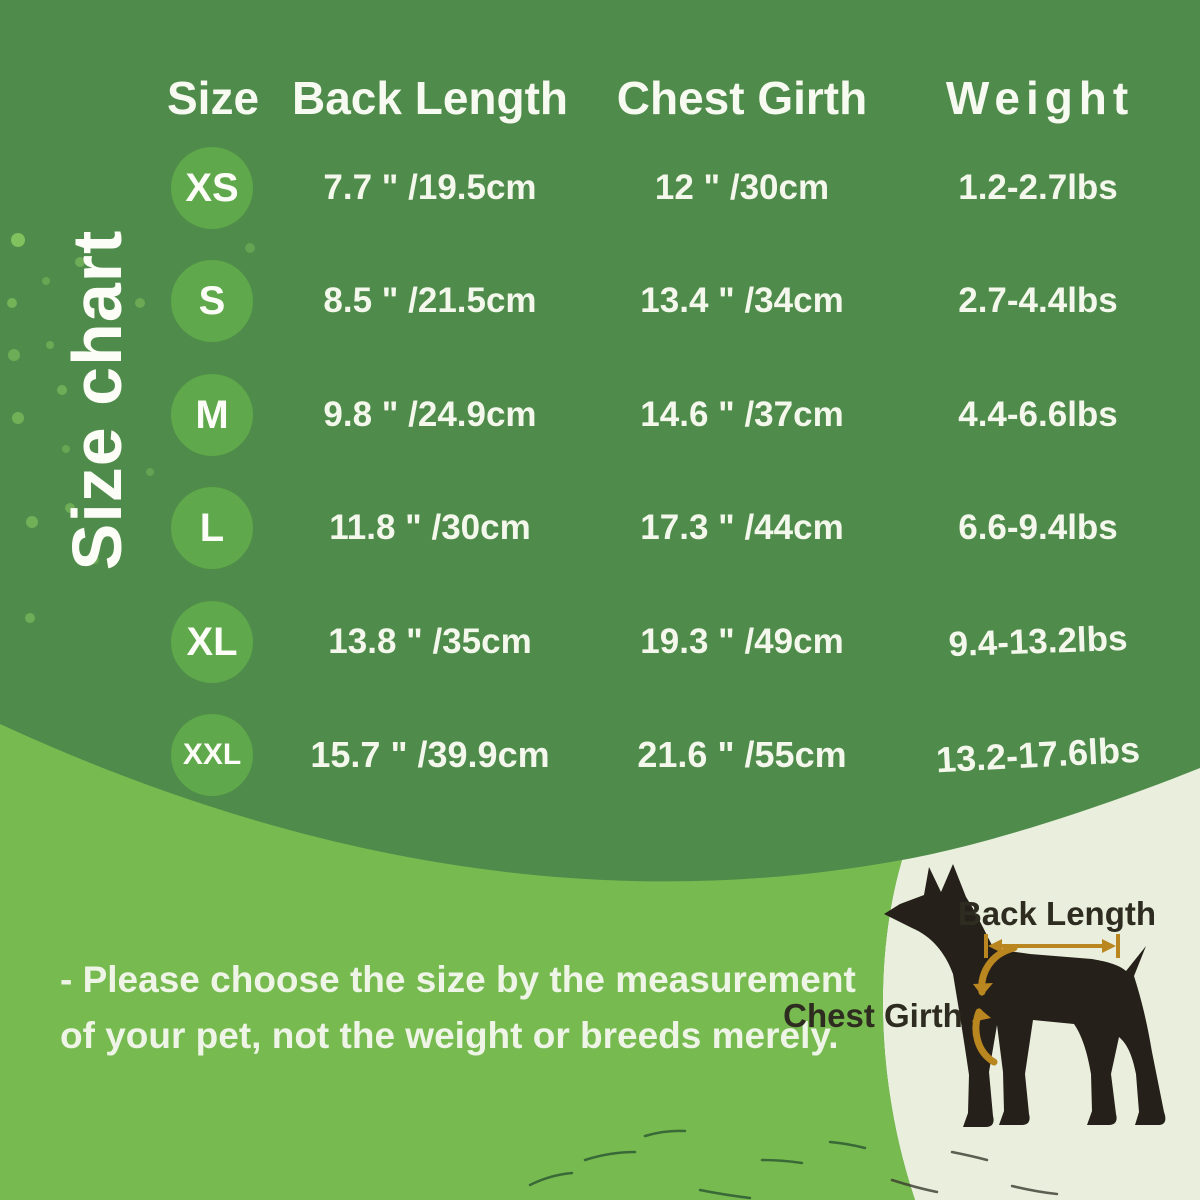 The height and width of the screenshot is (1200, 1200). What do you see at coordinates (1037, 754) in the screenshot?
I see `cell-weight: 13.2-17.6lbs` at bounding box center [1037, 754].